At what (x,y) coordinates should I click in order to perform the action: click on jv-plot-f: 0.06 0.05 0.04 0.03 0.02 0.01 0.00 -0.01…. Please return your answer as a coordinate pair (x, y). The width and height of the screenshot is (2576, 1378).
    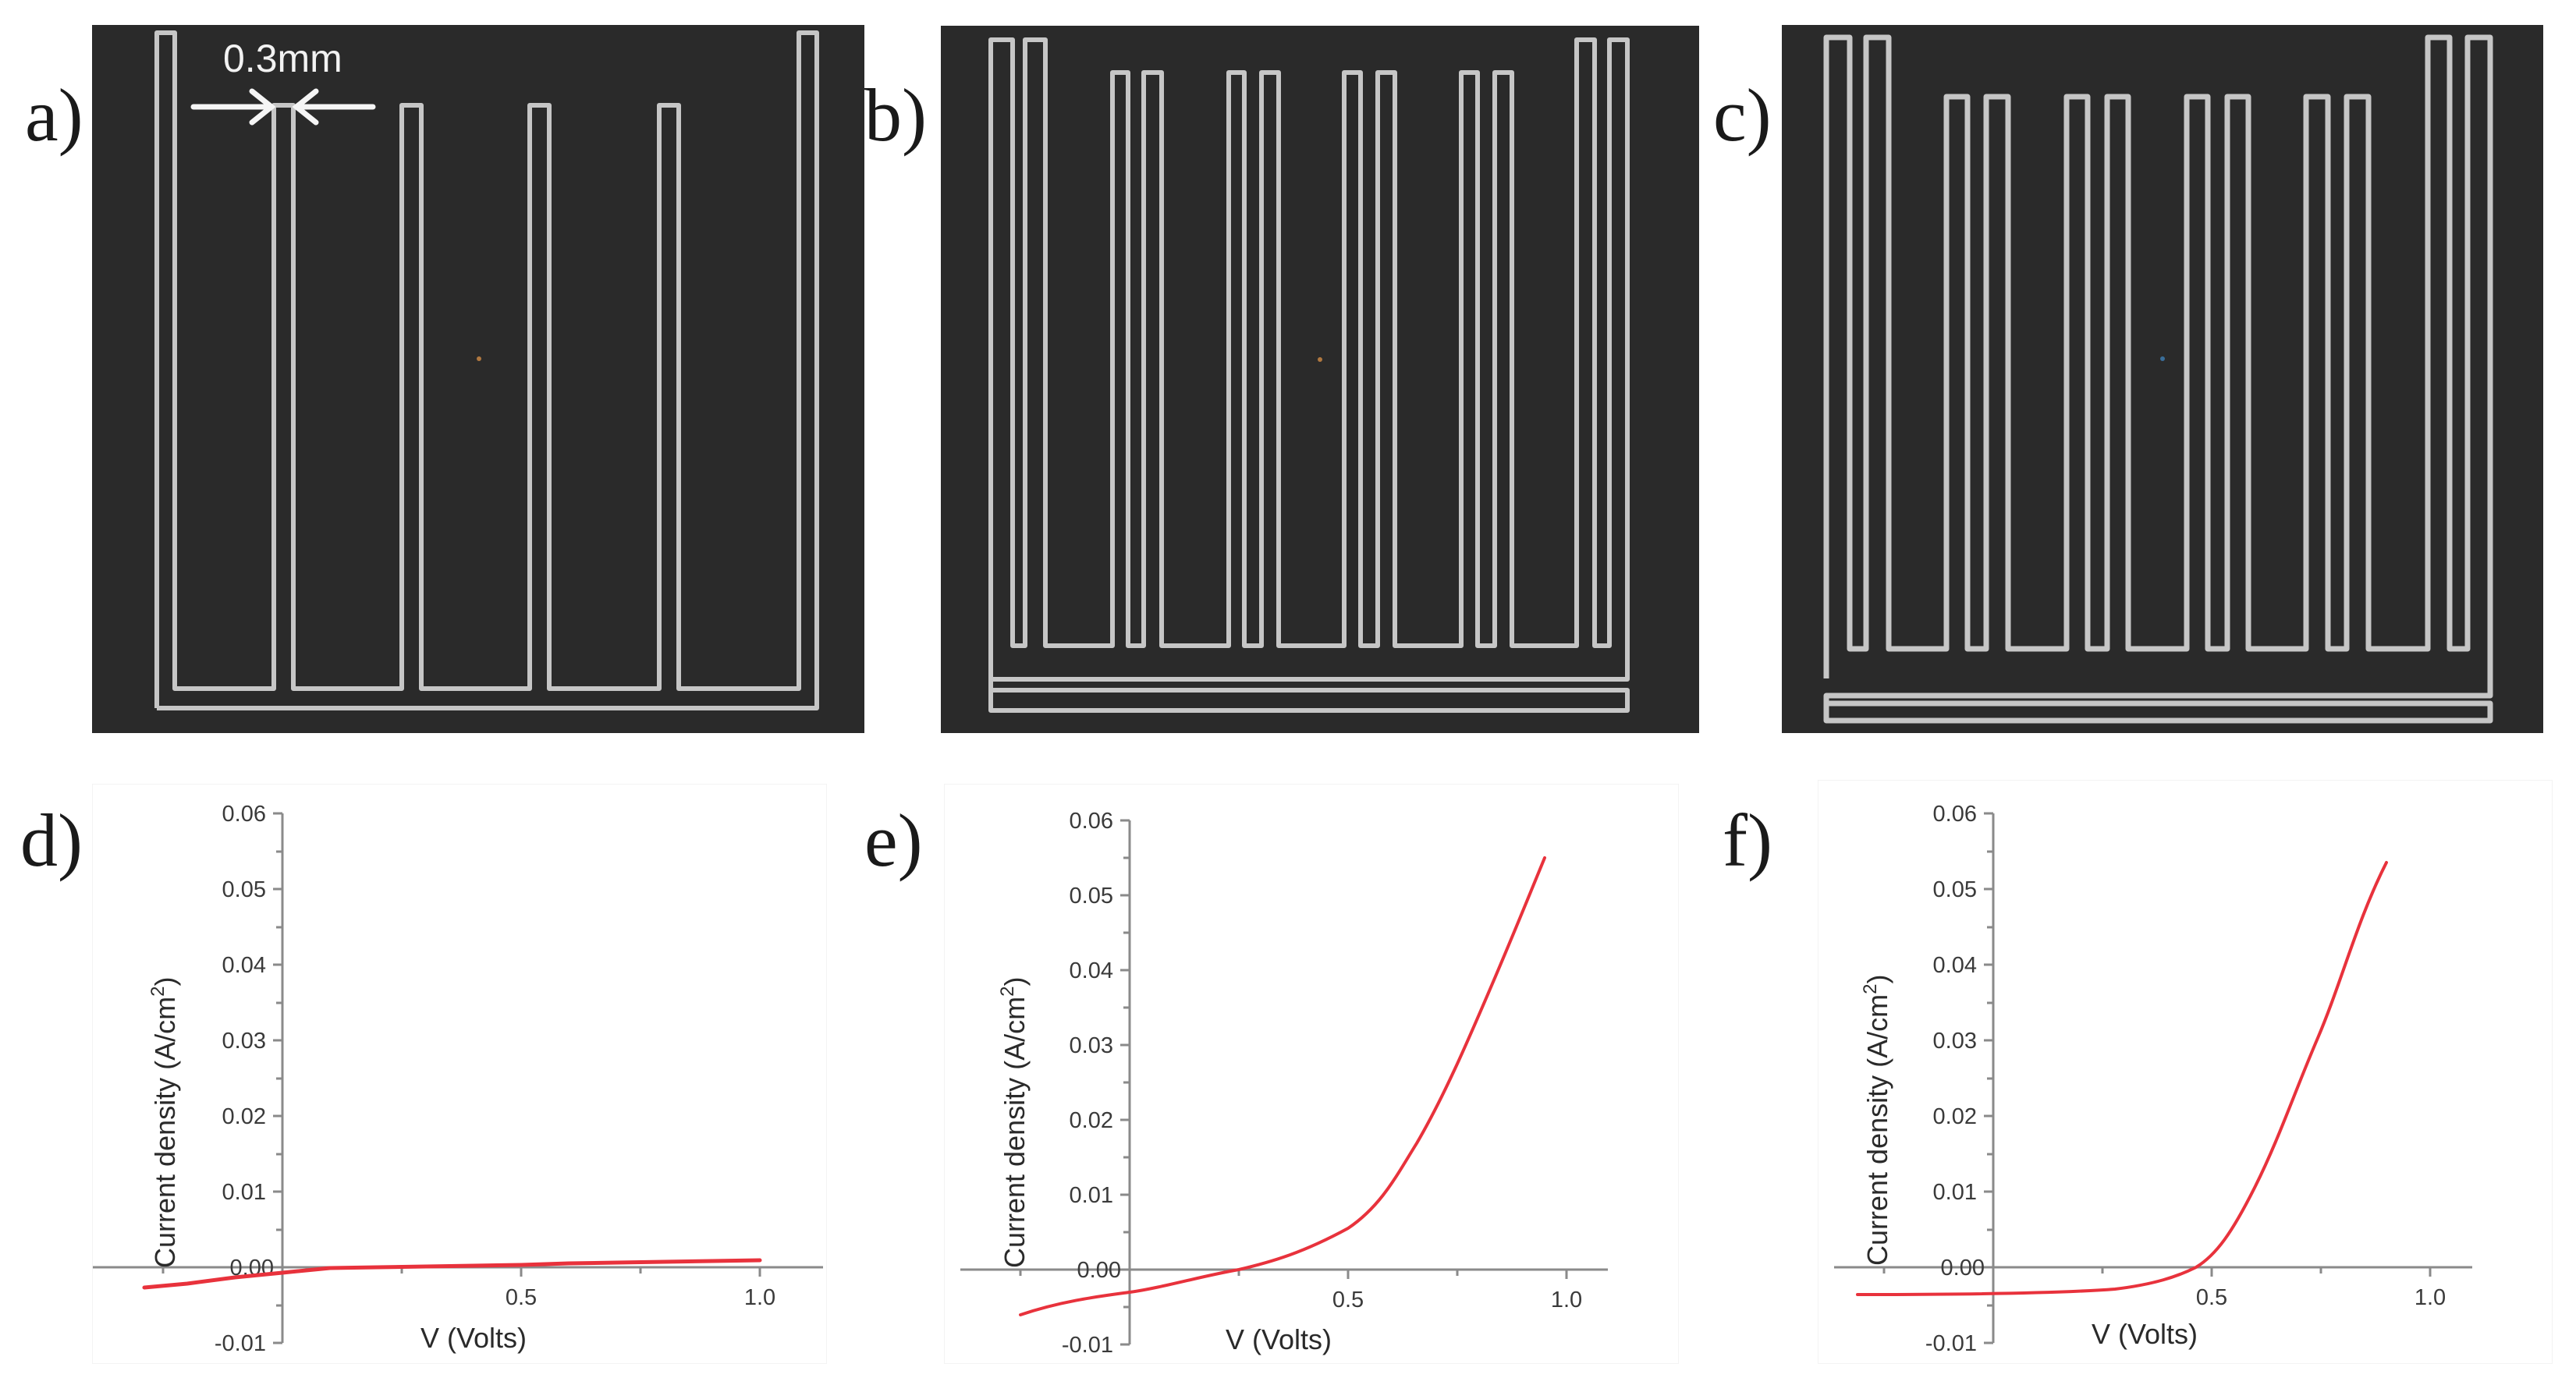
    Looking at the image, I should click on (2153, 1079).